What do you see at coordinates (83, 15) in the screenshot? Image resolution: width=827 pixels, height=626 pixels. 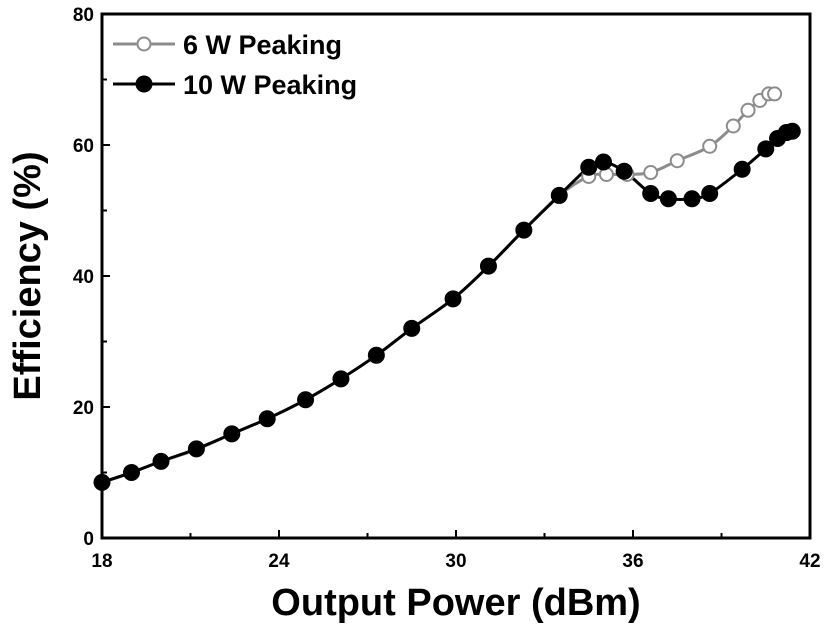 I see `y-tick-label: 80` at bounding box center [83, 15].